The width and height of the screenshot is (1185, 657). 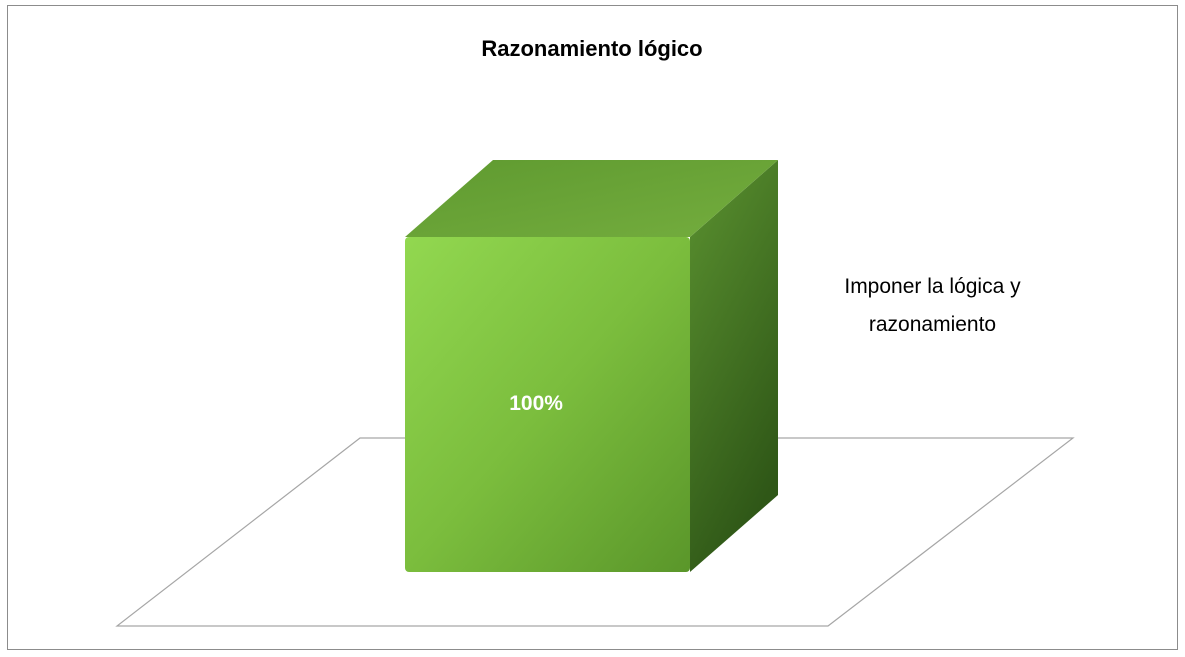 I want to click on bar-side, so click(x=734, y=366).